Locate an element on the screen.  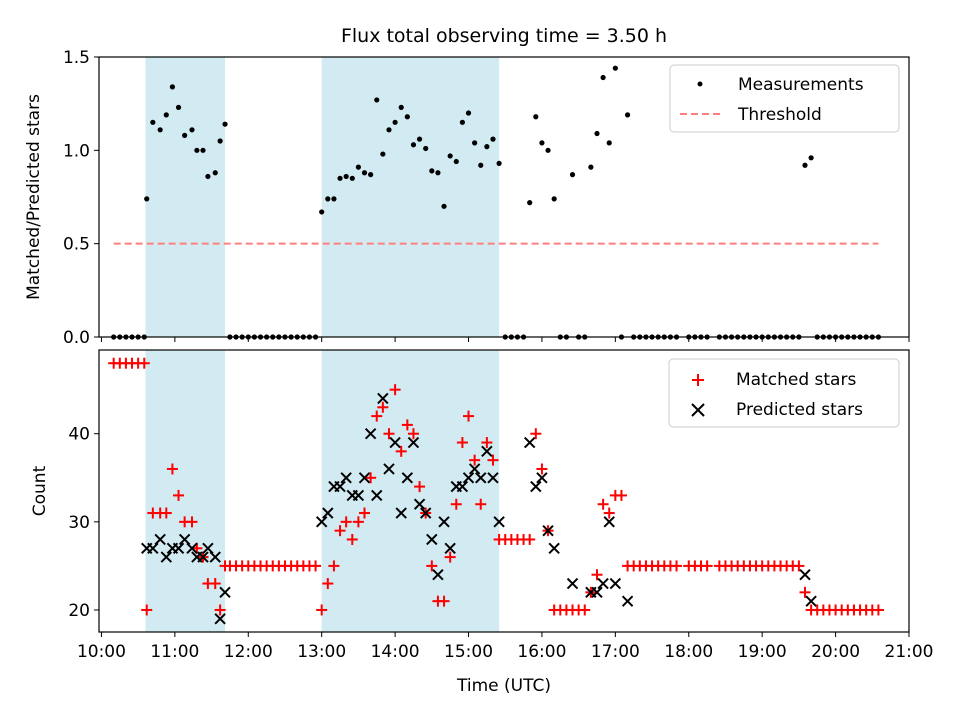
bottom-y-tick-label: 20 is located at coordinates (79, 611).